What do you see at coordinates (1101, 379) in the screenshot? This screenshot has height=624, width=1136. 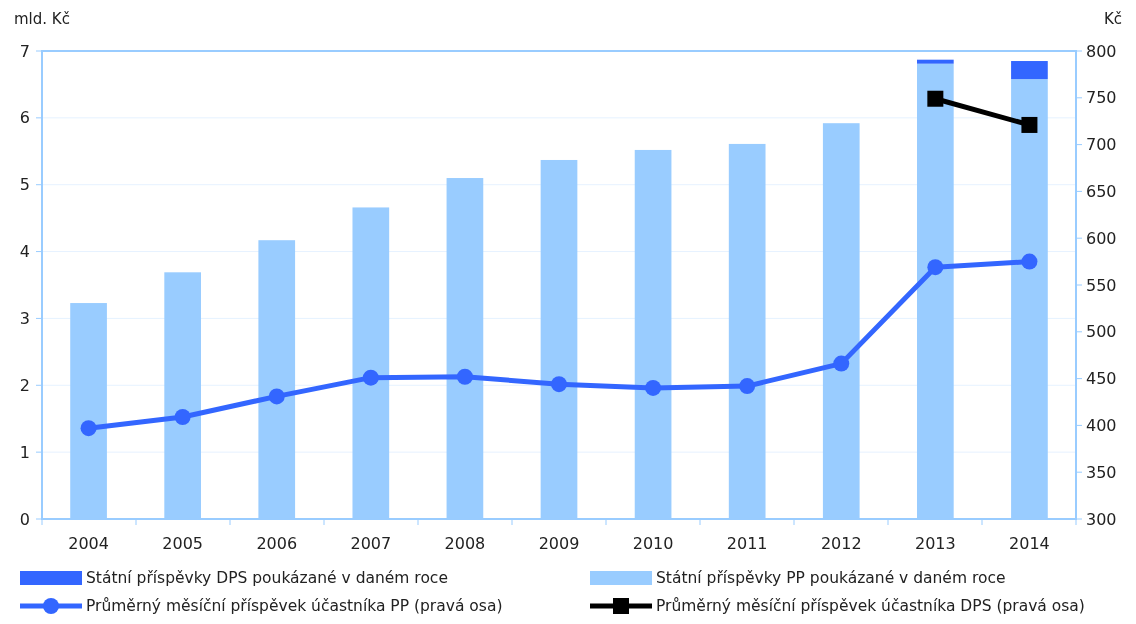 I see `y2-tick-label: 450` at bounding box center [1101, 379].